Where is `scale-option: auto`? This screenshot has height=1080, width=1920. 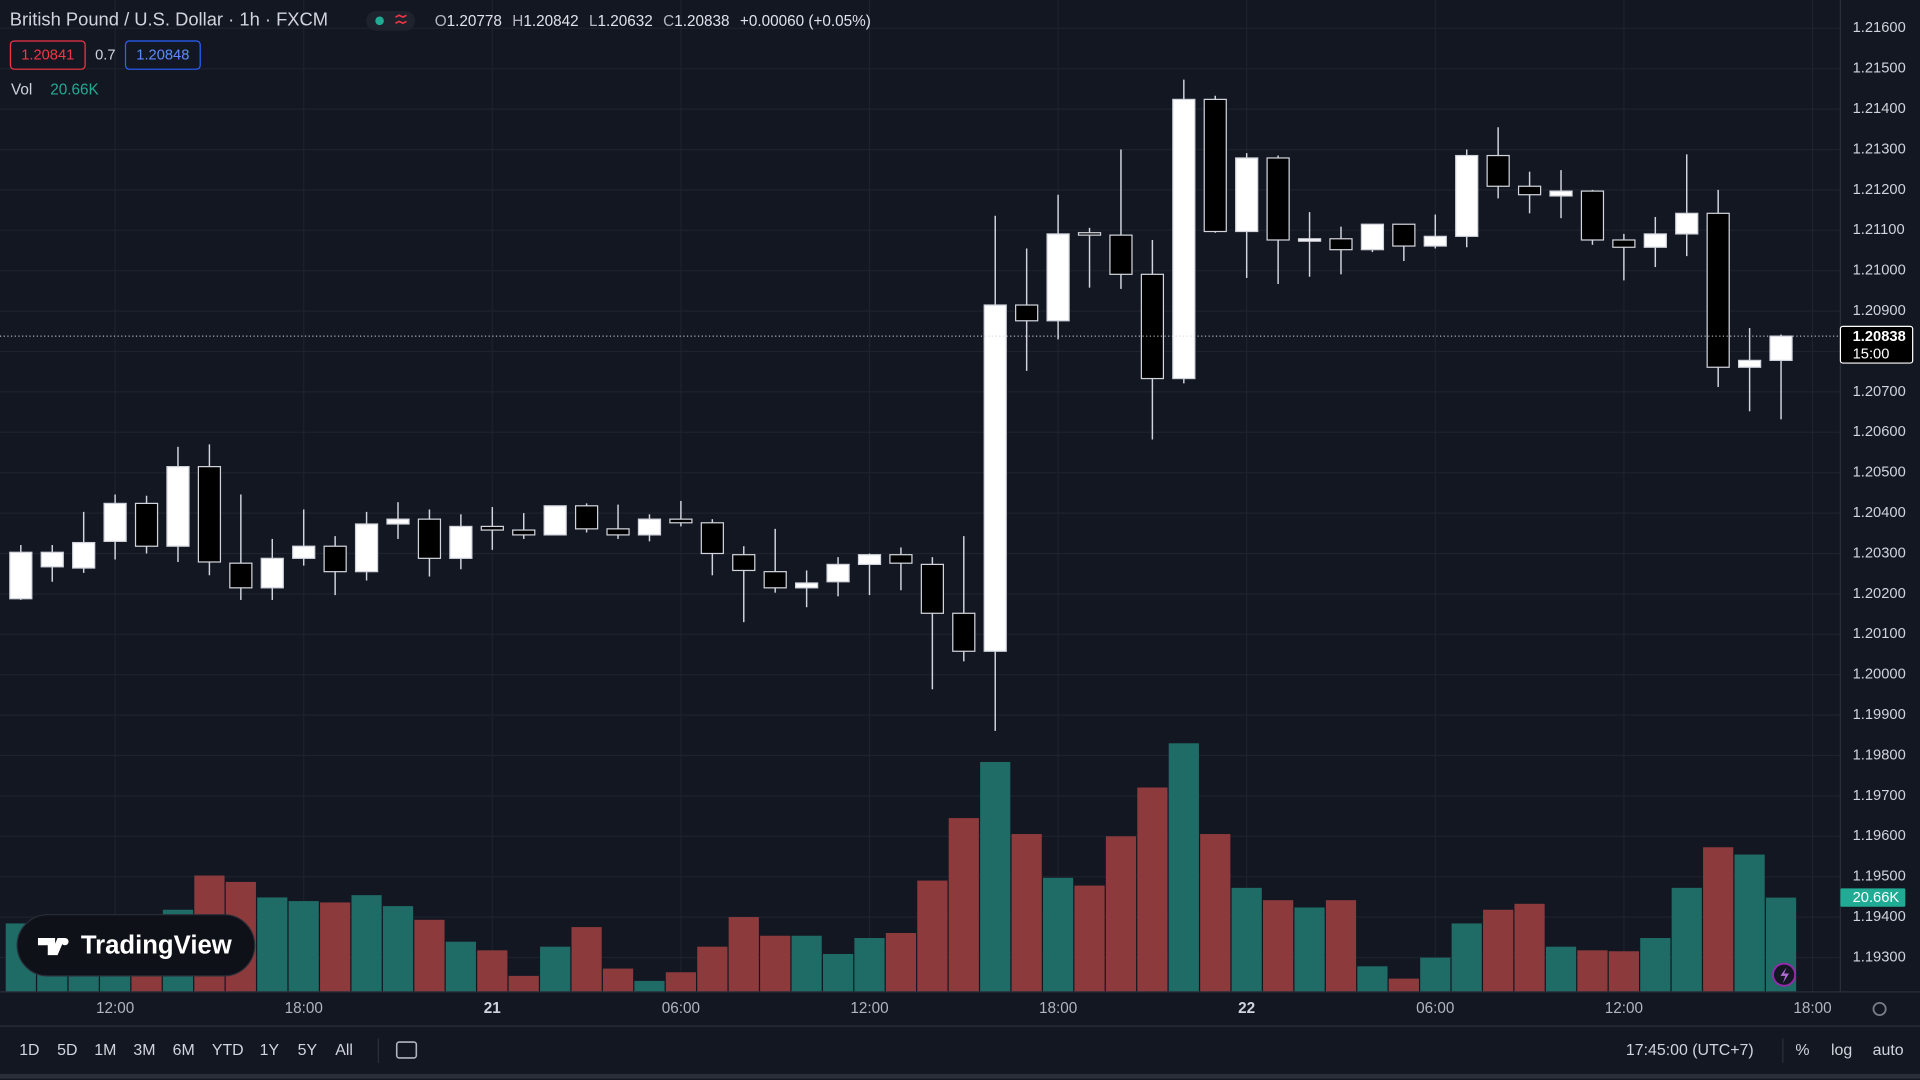
scale-option: auto is located at coordinates (1888, 1050).